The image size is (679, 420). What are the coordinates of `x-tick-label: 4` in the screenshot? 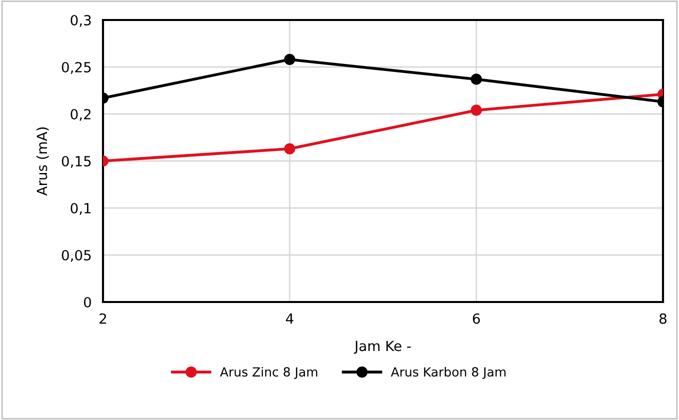 It's located at (290, 319).